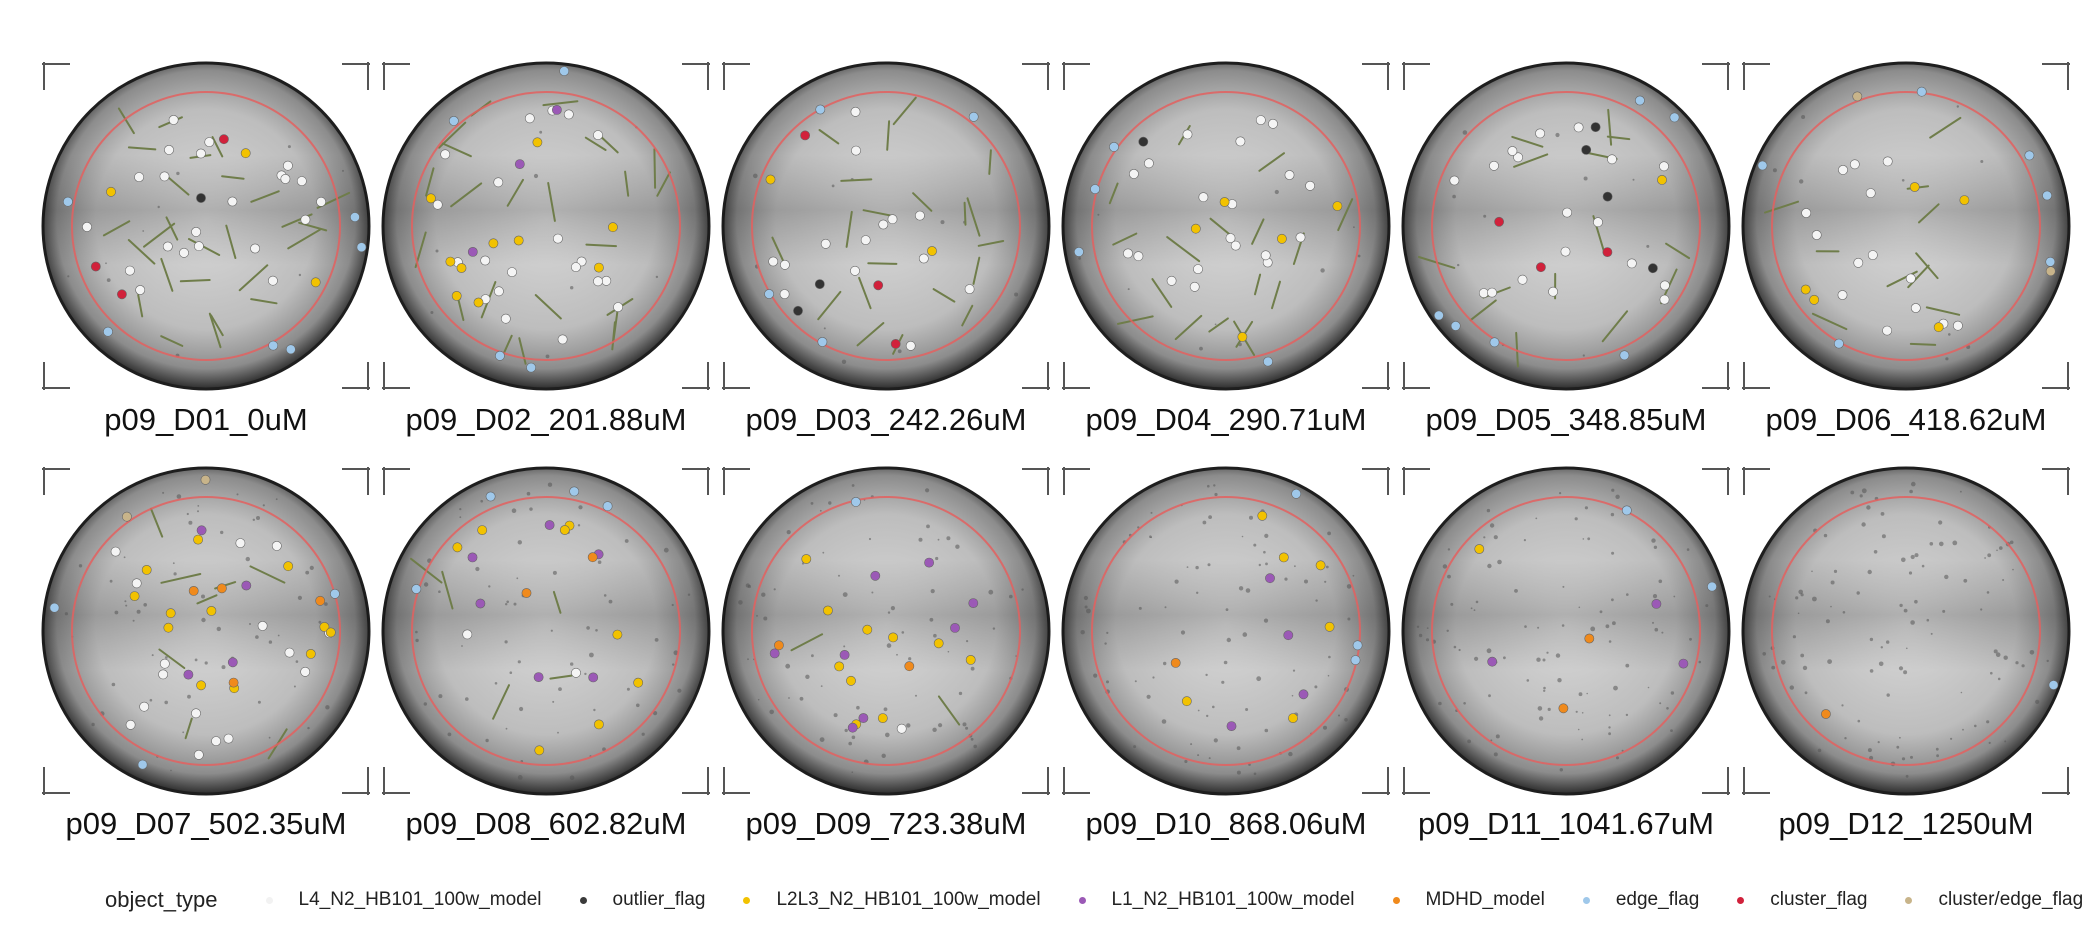 This screenshot has height=926, width=2100. Describe the element at coordinates (1566, 226) in the screenshot. I see `analysis-boundary-ring` at that location.